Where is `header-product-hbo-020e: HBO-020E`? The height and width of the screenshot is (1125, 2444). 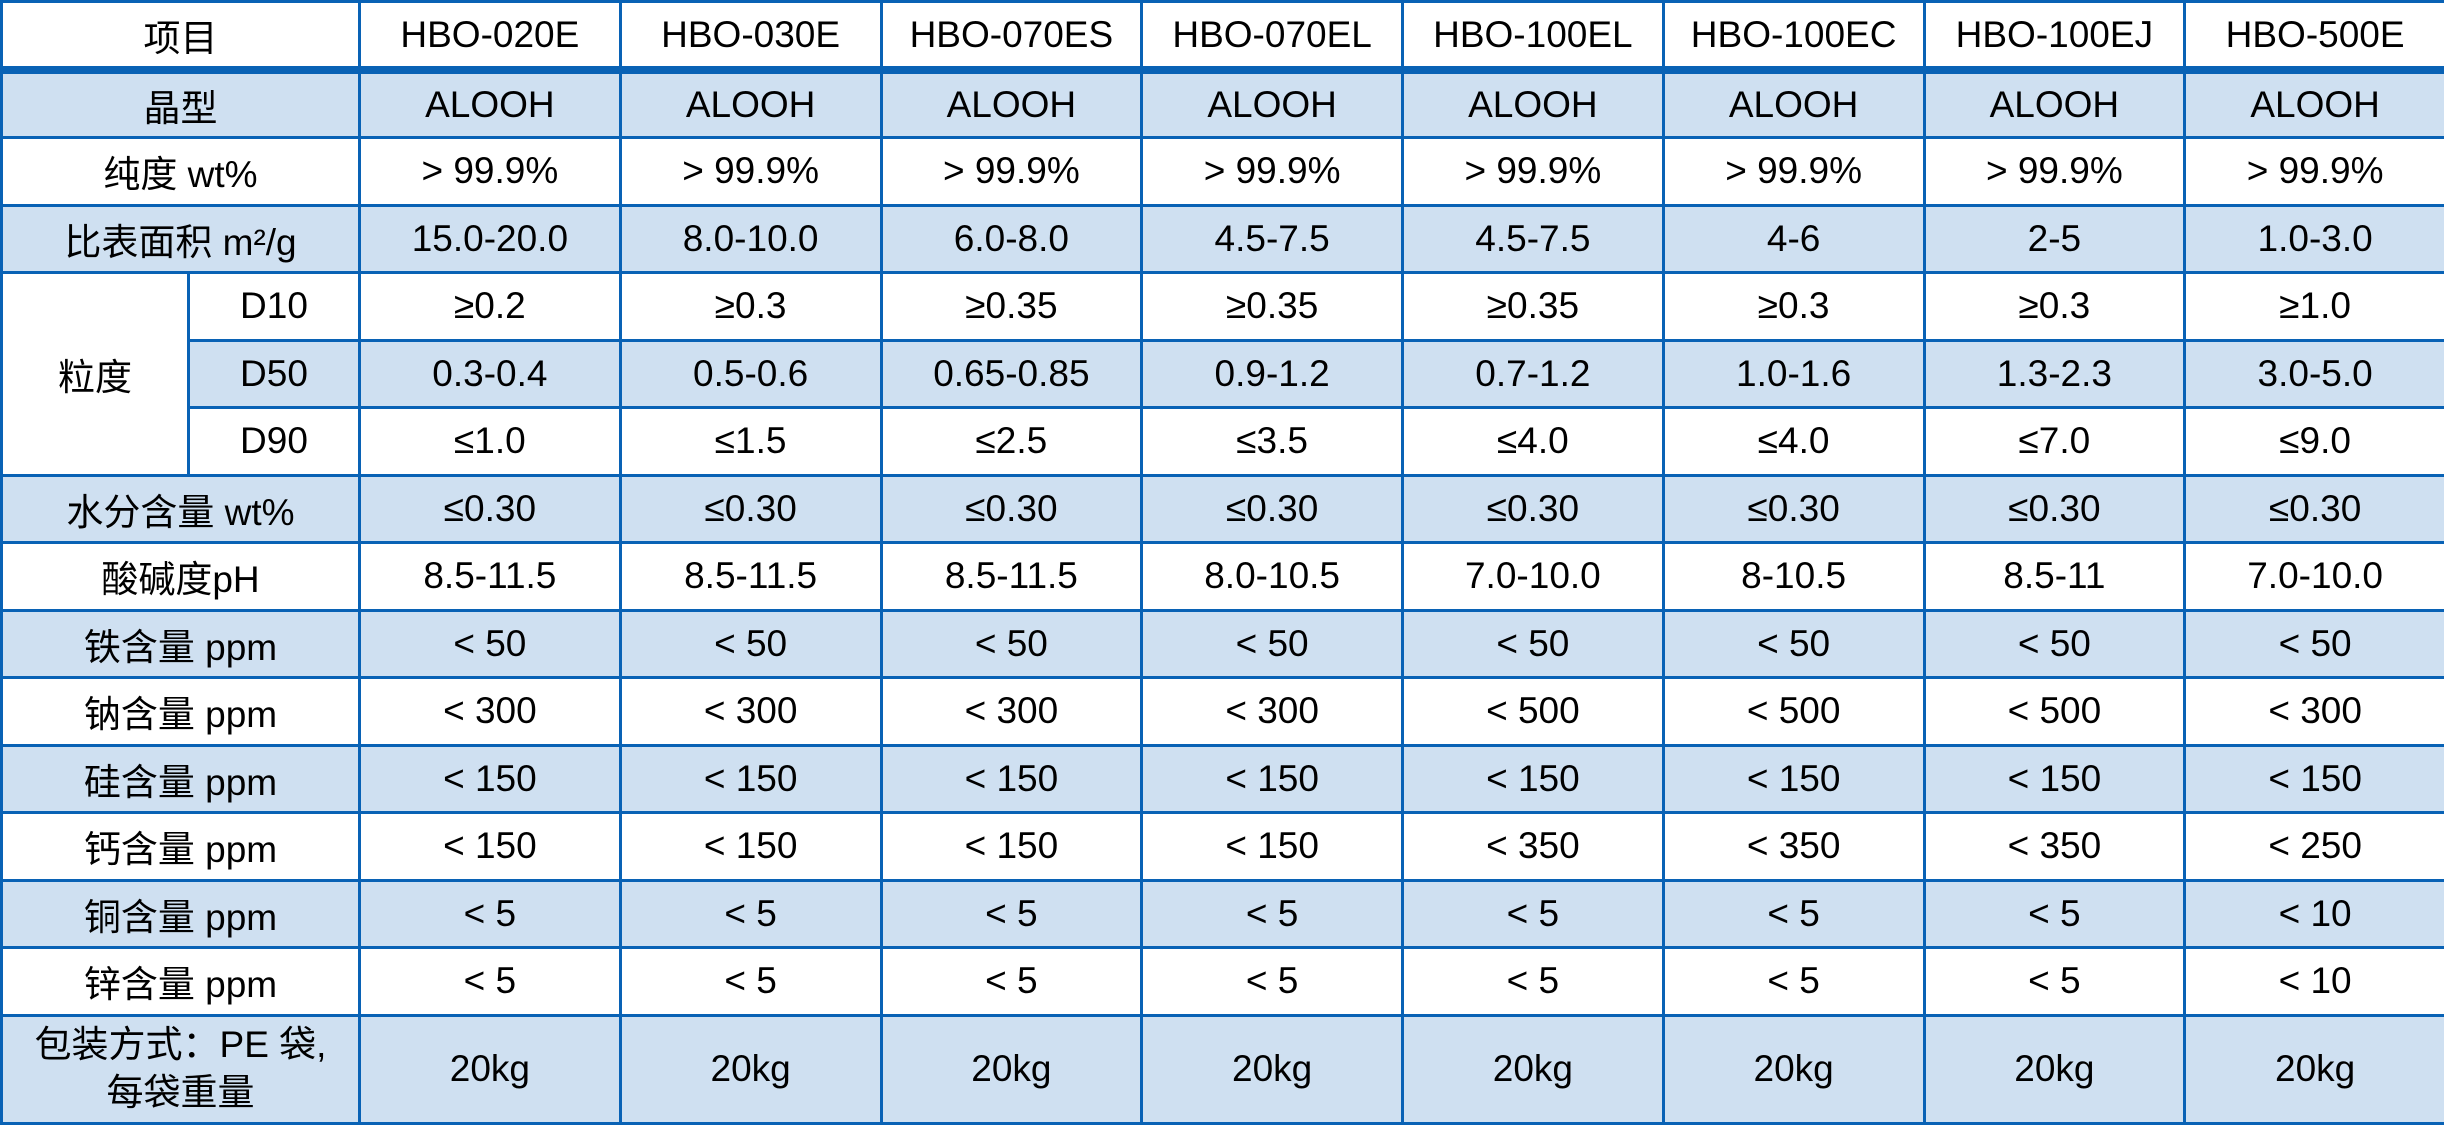
header-product-hbo-020e: HBO-020E is located at coordinates (490, 37).